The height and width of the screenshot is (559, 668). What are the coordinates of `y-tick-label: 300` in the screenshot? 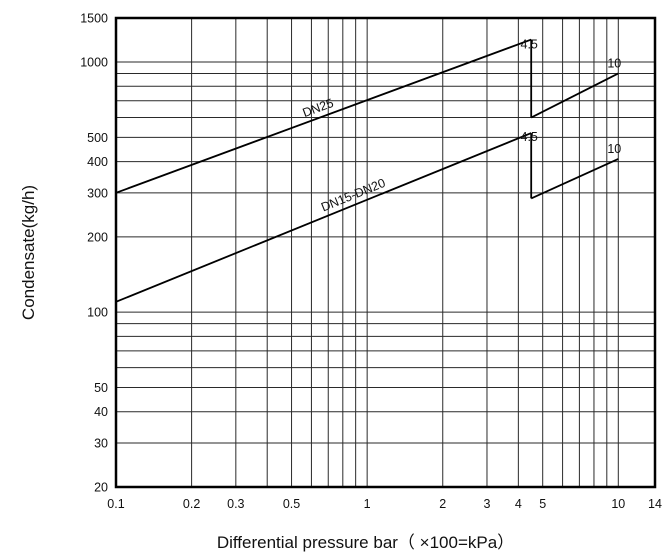 It's located at (97, 193).